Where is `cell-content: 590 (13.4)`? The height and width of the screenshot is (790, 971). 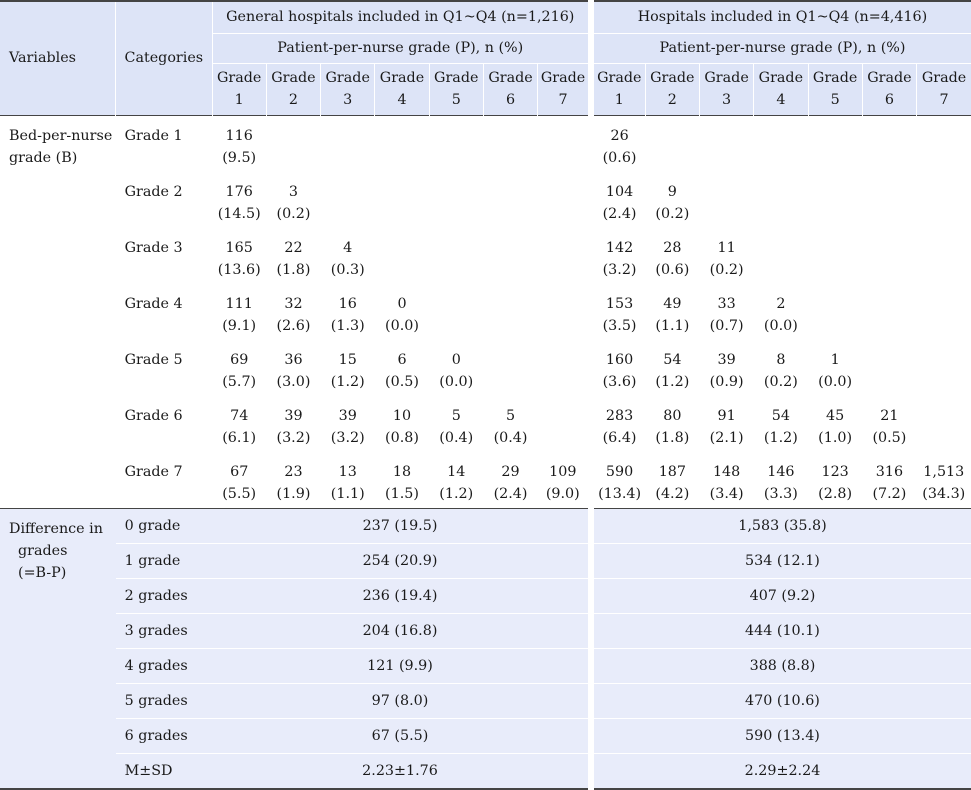
cell-content: 590 (13.4) is located at coordinates (619, 478).